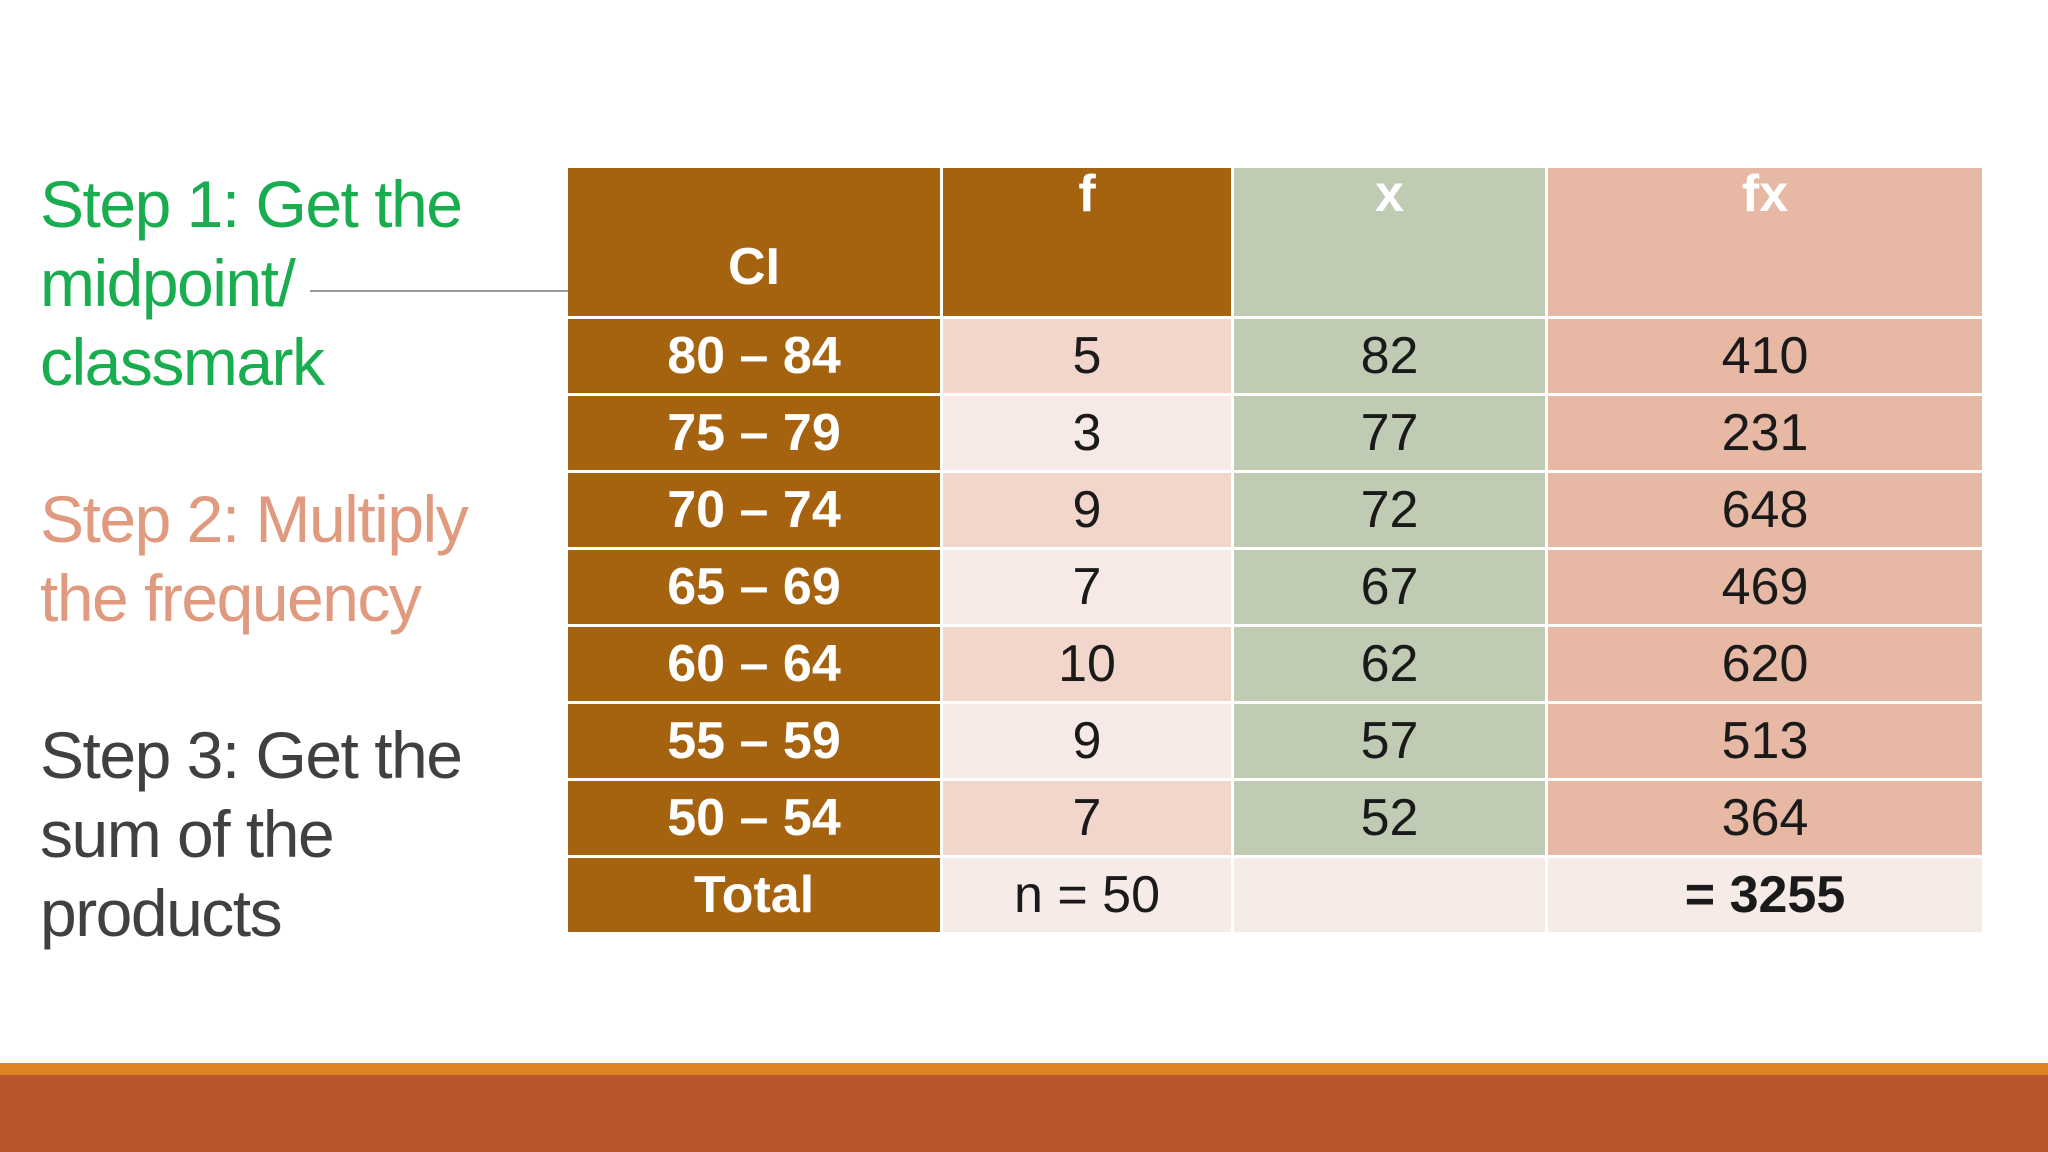  What do you see at coordinates (251, 834) in the screenshot?
I see `step-3-text: Step 3: Get the sum of the products` at bounding box center [251, 834].